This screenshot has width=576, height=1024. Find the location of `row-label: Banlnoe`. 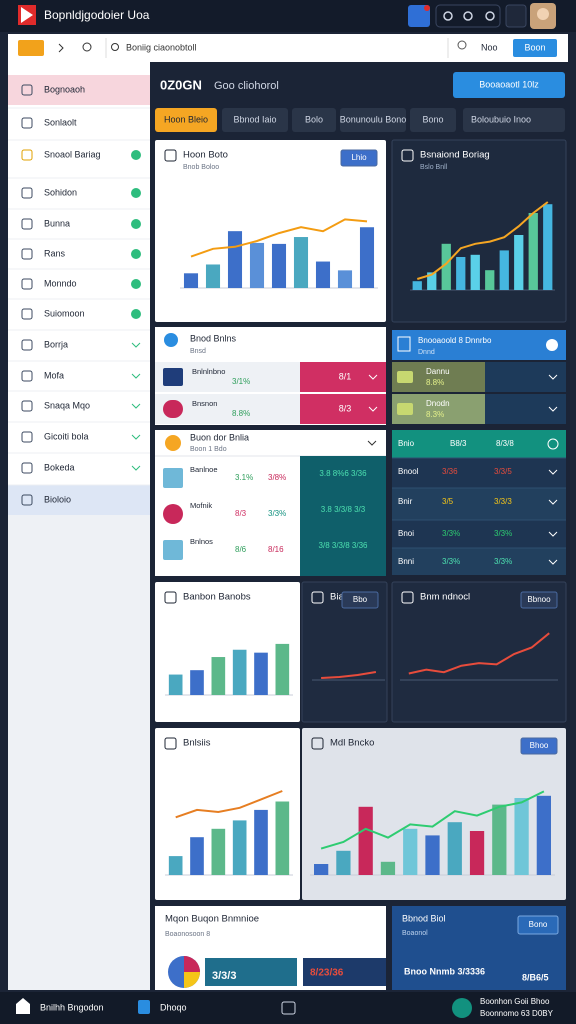

row-label: Banlnoe is located at coordinates (204, 469).